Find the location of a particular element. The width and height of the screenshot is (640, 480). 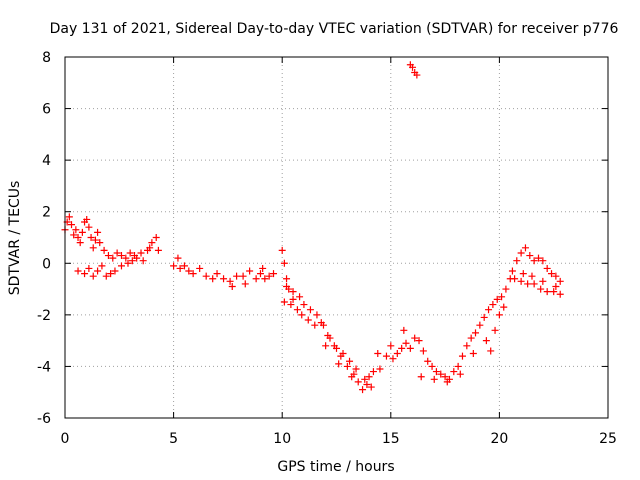

x-tick-label: 5 is located at coordinates (173, 439).